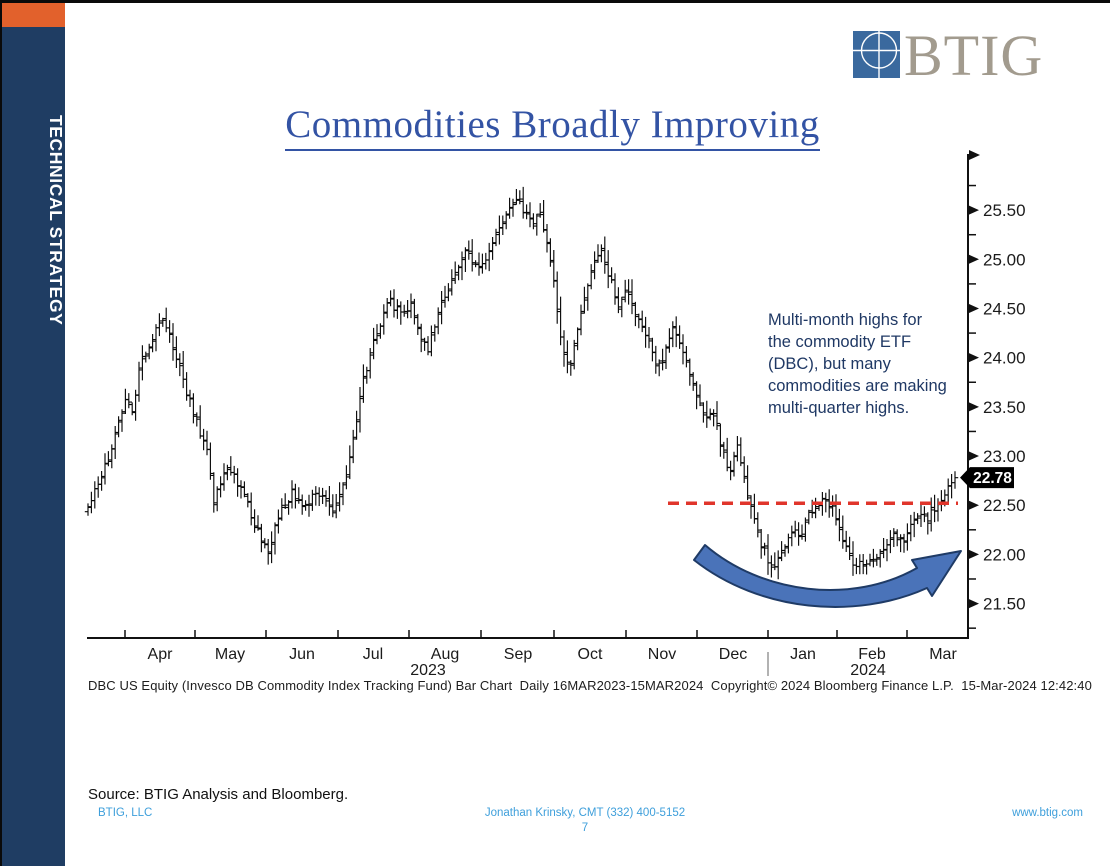 This screenshot has height=866, width=1110. What do you see at coordinates (125, 813) in the screenshot?
I see `footer-company: BTIG, LLC` at bounding box center [125, 813].